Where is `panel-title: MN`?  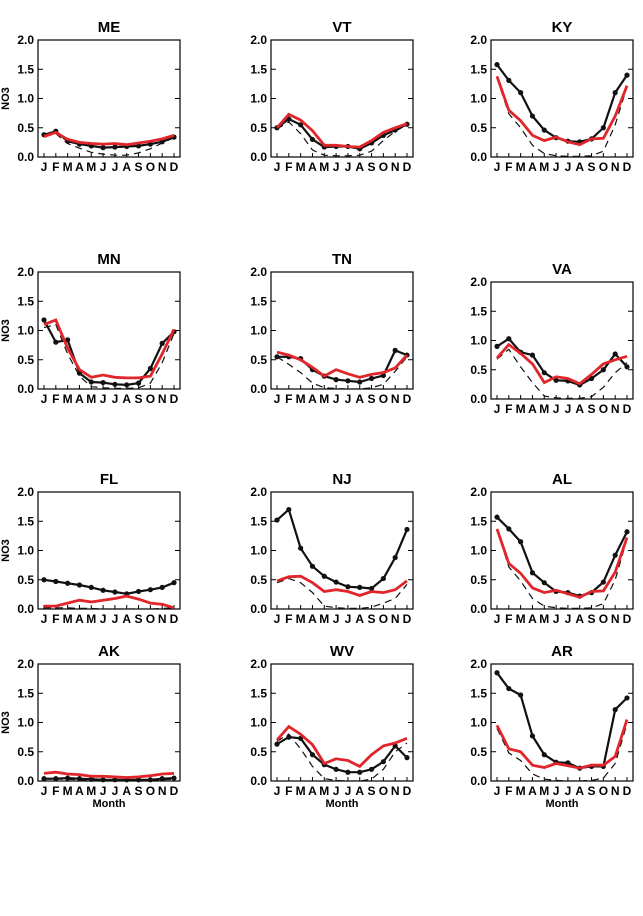
panel-title: MN is located at coordinates (108, 259).